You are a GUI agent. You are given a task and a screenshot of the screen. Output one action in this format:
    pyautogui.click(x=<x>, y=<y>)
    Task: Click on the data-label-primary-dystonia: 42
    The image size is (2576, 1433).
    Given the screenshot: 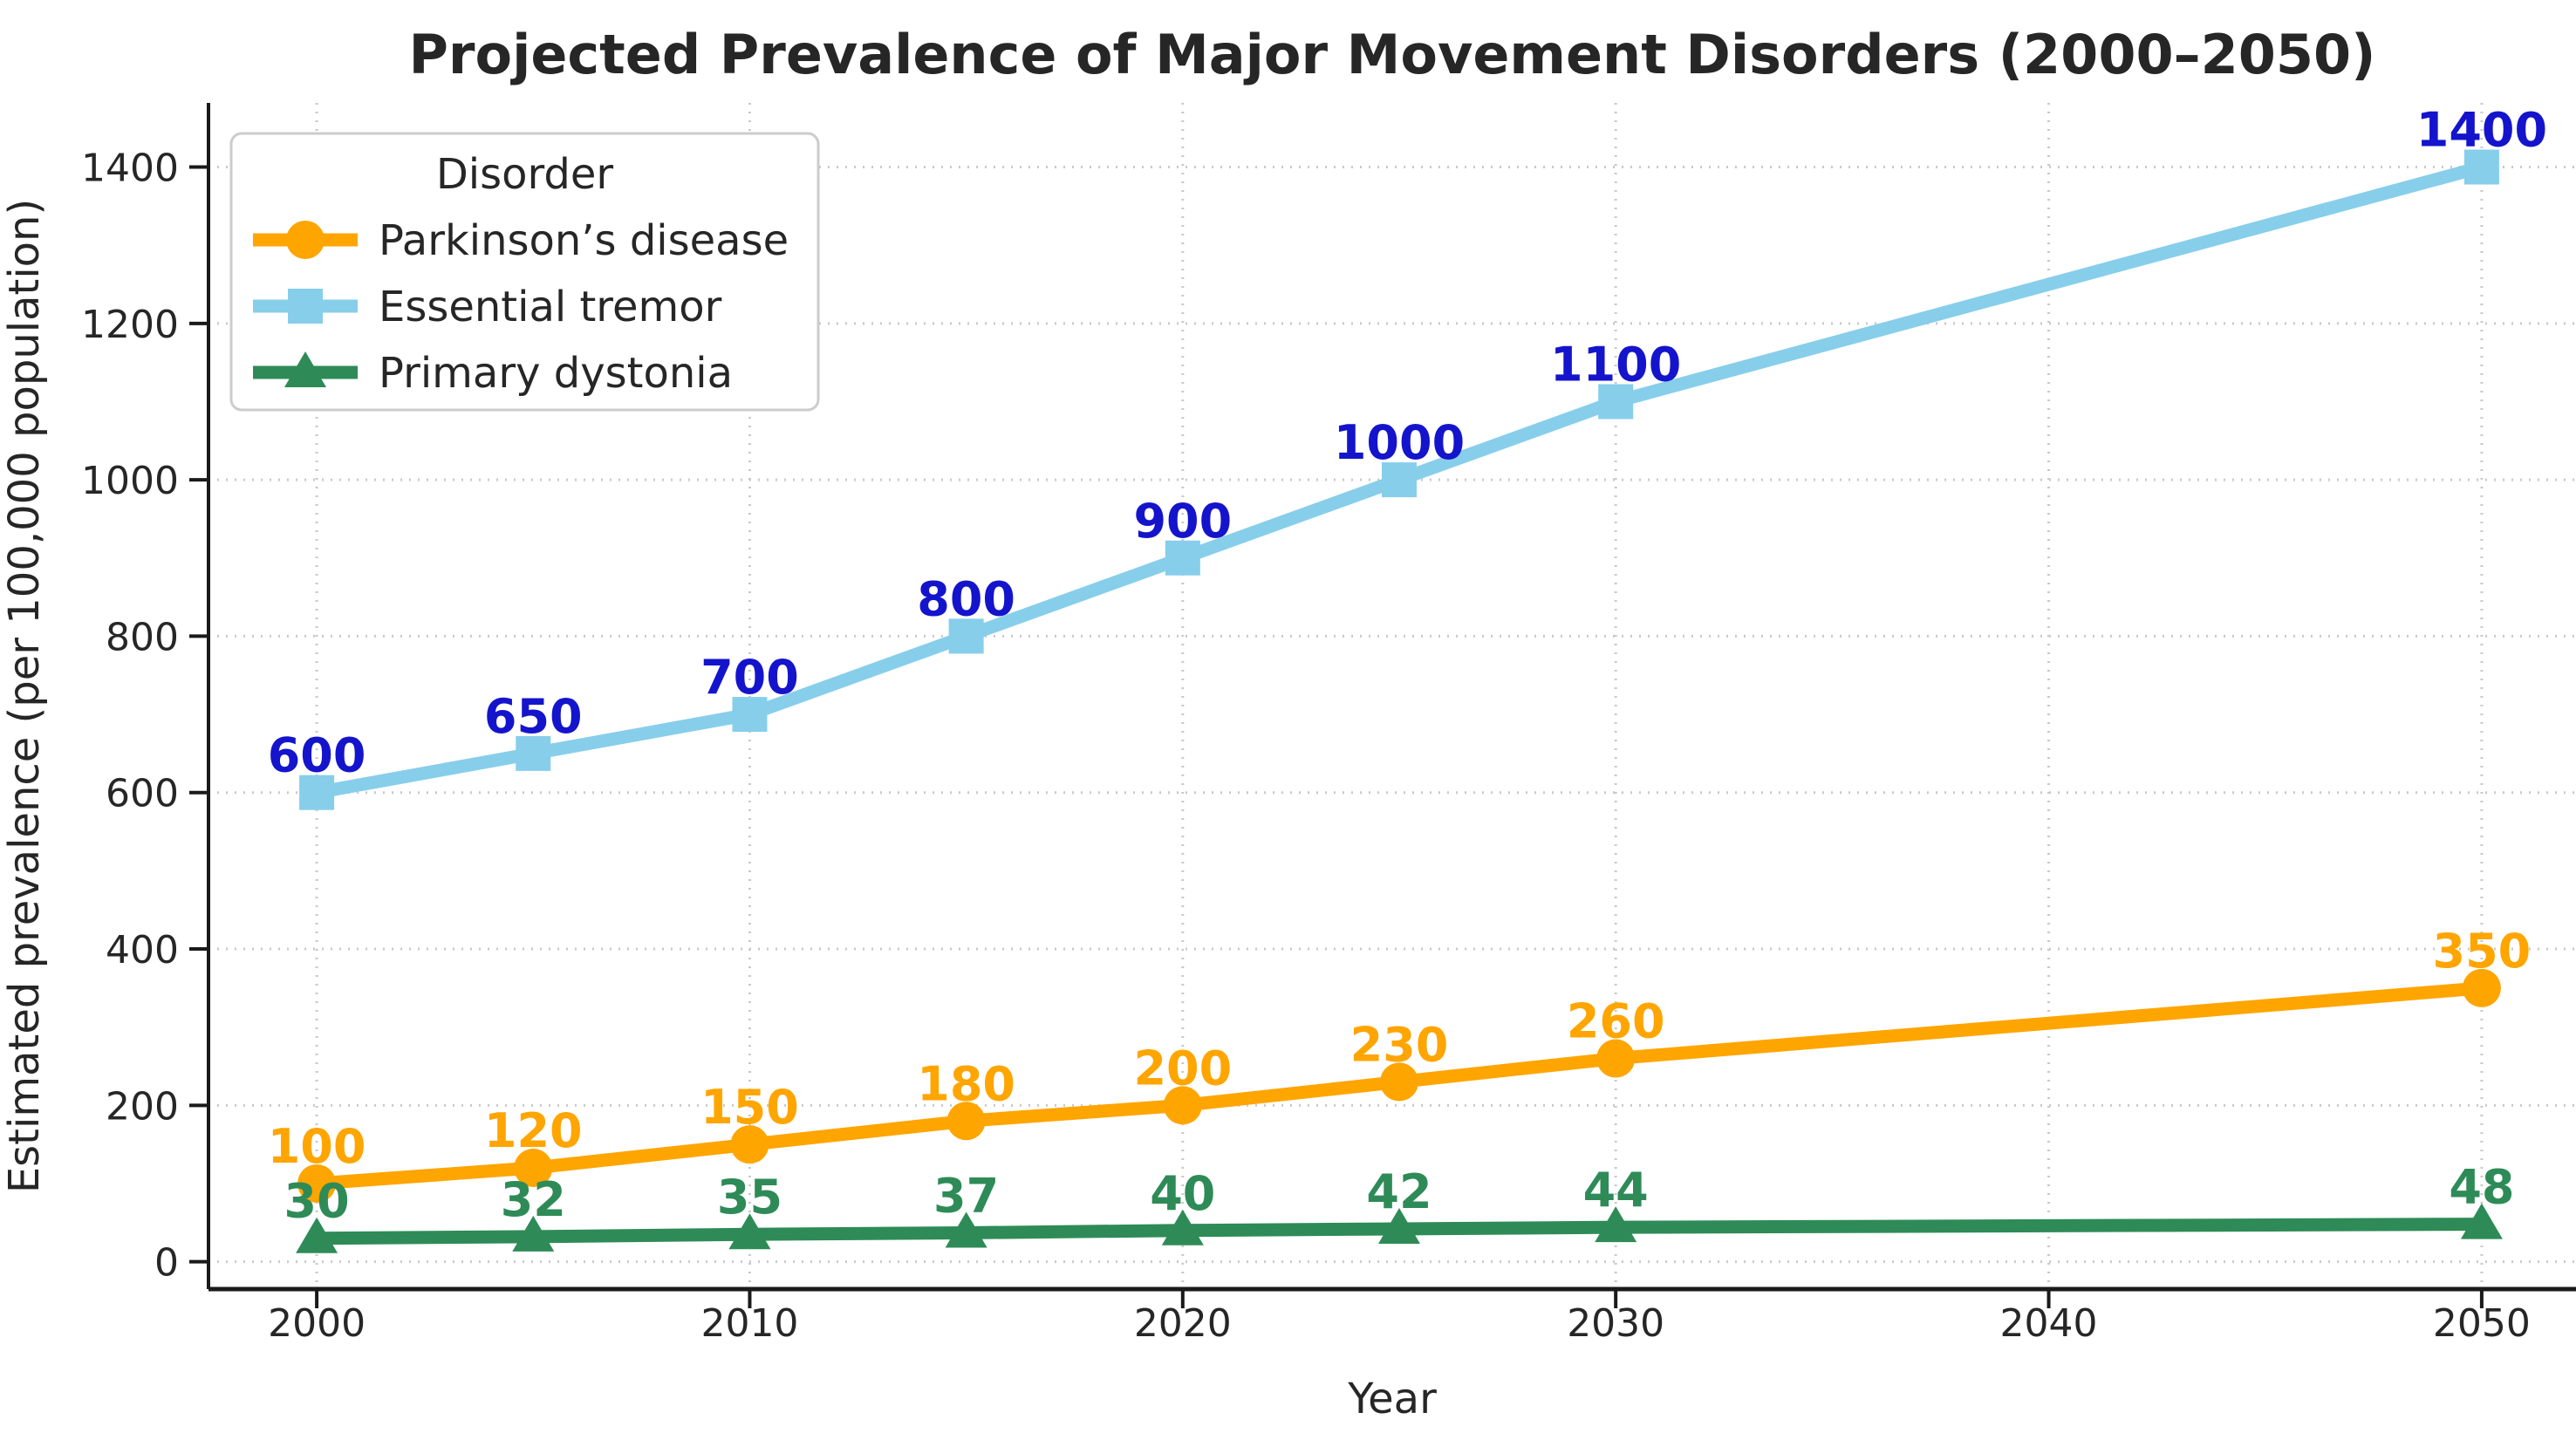 What is the action you would take?
    pyautogui.click(x=1398, y=1191)
    